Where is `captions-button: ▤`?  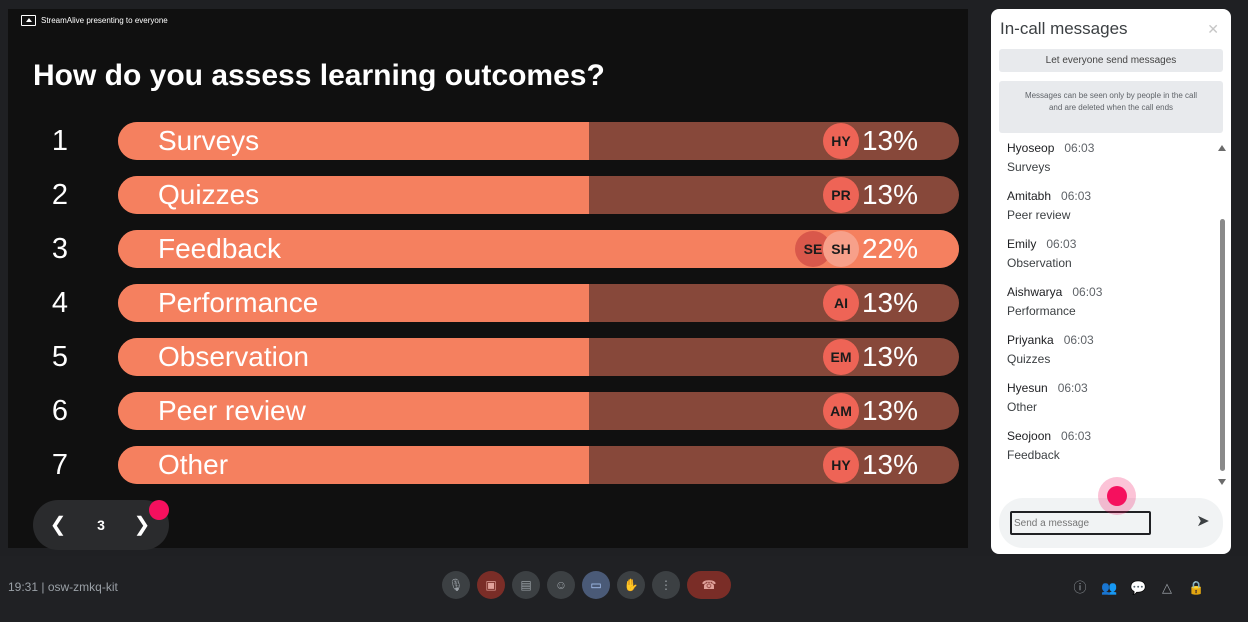 captions-button: ▤ is located at coordinates (526, 585).